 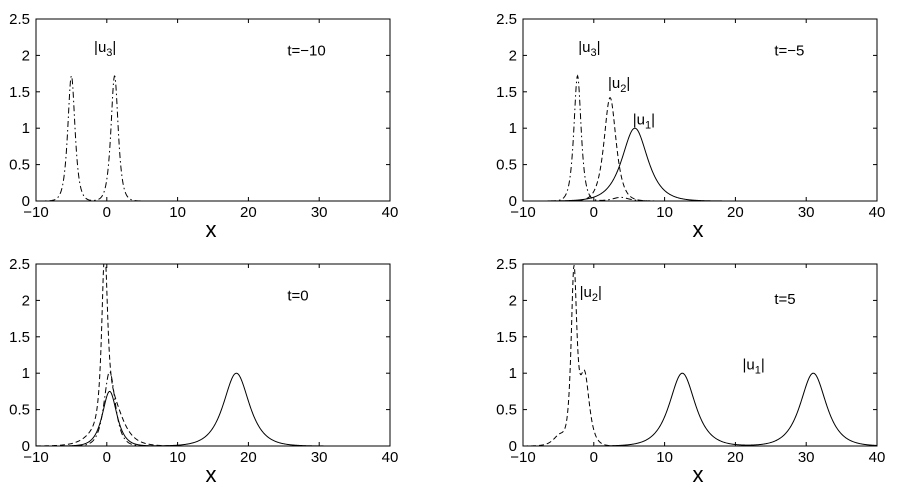 I want to click on time-annotation: t=0, so click(x=297, y=295).